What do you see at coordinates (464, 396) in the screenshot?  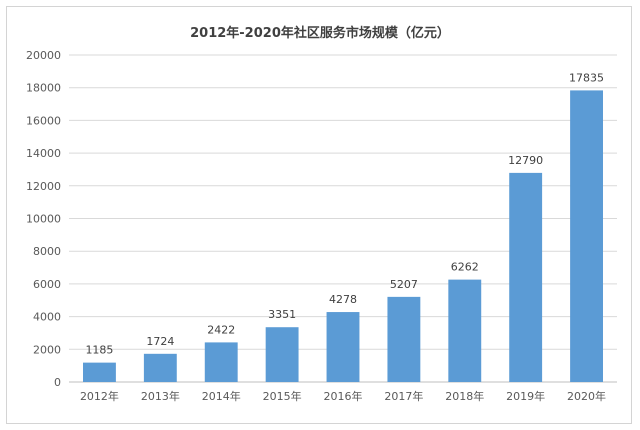 I see `x-tick-label: 2018年` at bounding box center [464, 396].